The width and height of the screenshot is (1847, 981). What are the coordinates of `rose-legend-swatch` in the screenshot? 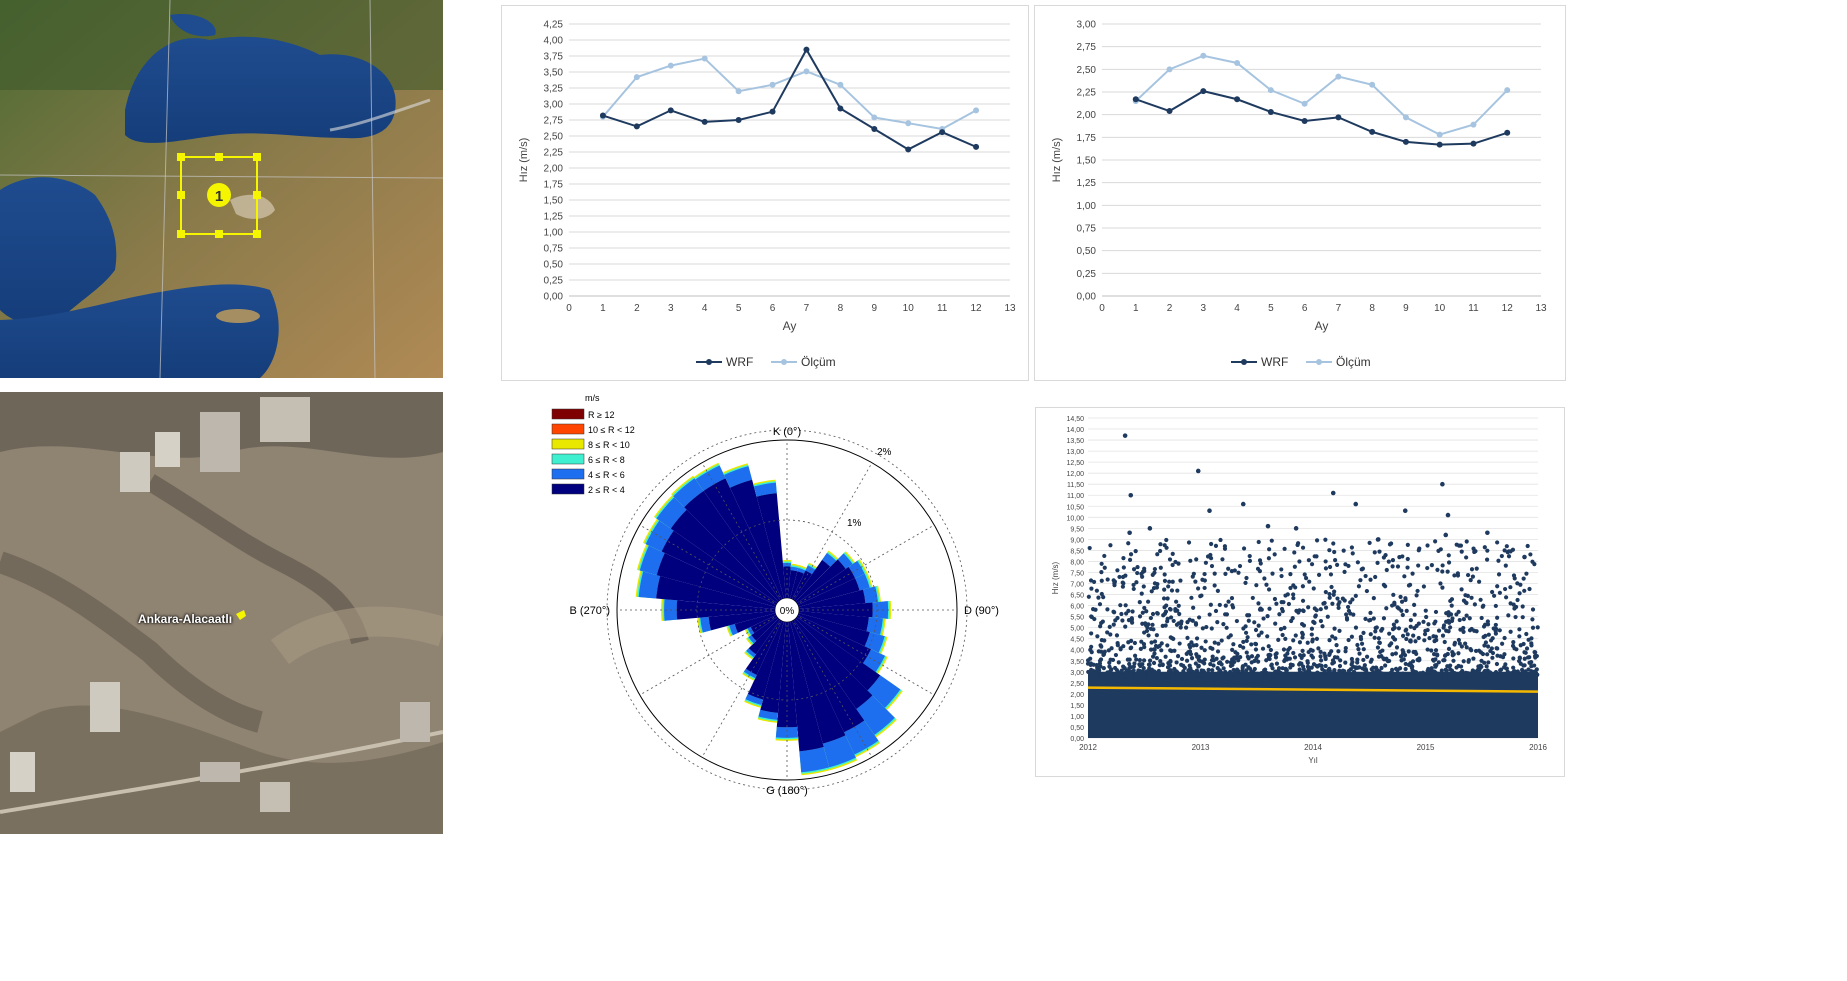 It's located at (568, 459).